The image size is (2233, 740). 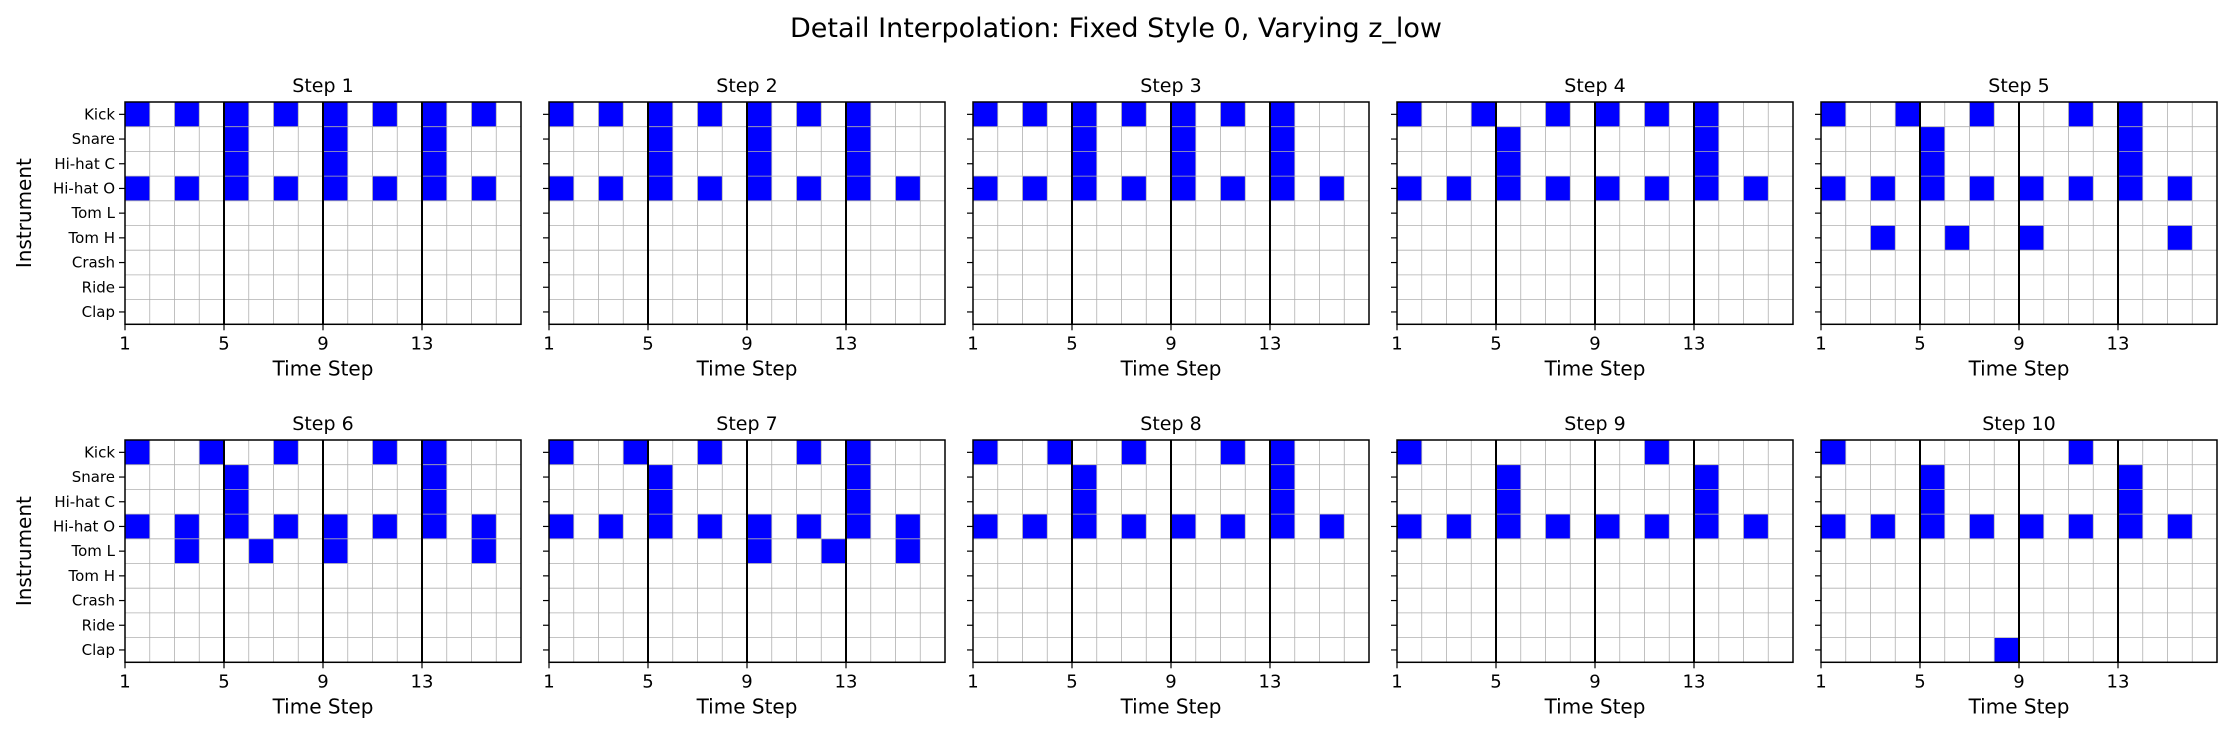 I want to click on y-tick-label: Hi-hat C, so click(x=84, y=164).